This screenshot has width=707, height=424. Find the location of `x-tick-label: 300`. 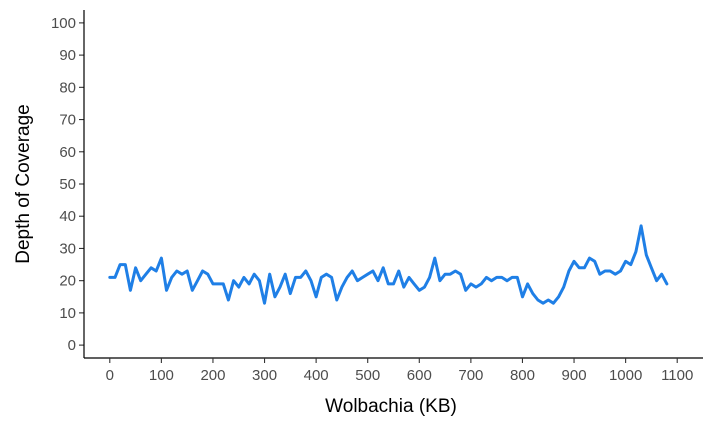

x-tick-label: 300 is located at coordinates (264, 375).